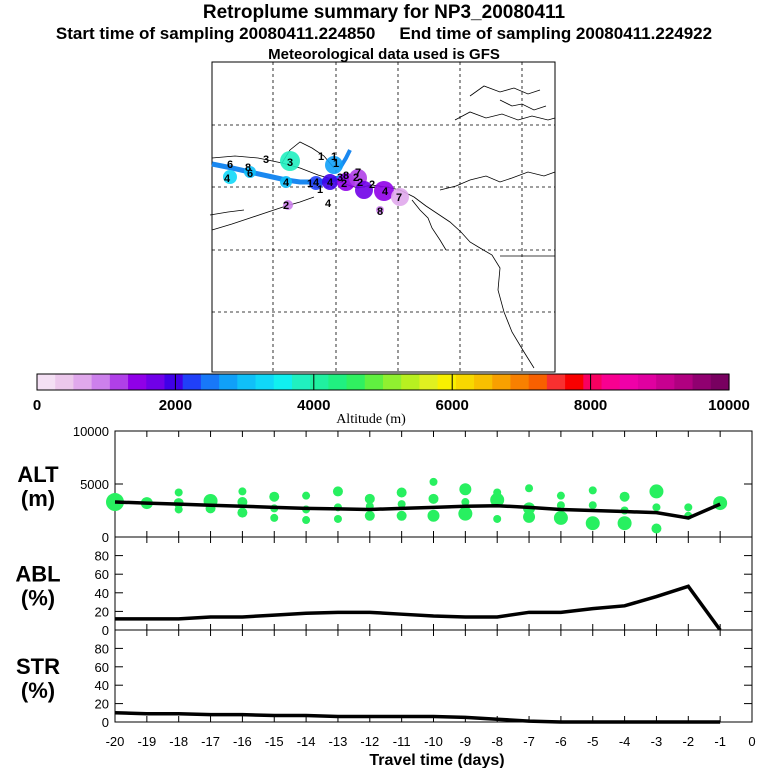 This screenshot has height=768, width=768. What do you see at coordinates (38, 498) in the screenshot?
I see `panel-unit-alt: (m)` at bounding box center [38, 498].